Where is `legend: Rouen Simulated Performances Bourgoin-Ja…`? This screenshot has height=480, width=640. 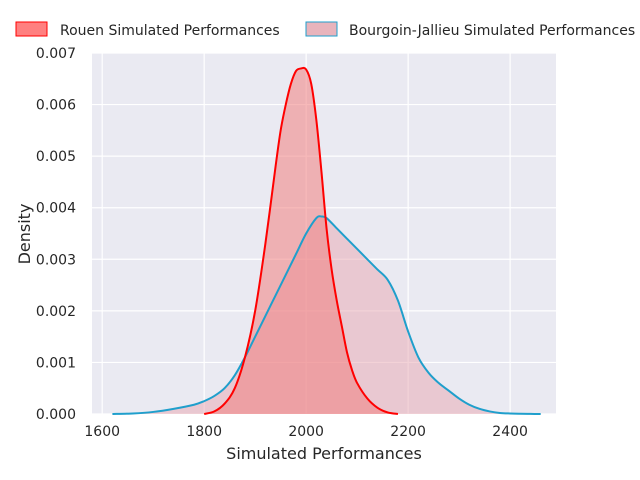 legend: Rouen Simulated Performances Bourgoin-Ja… is located at coordinates (325, 30).